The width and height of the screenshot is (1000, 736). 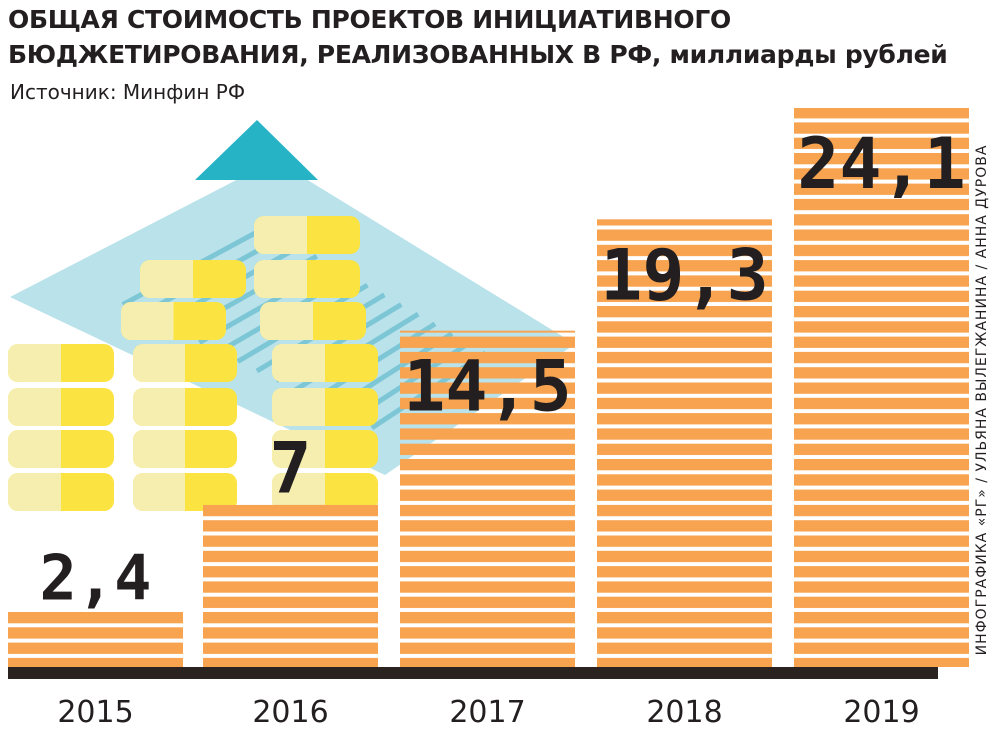 I want to click on value-label-2017: 14,5, so click(x=487, y=387).